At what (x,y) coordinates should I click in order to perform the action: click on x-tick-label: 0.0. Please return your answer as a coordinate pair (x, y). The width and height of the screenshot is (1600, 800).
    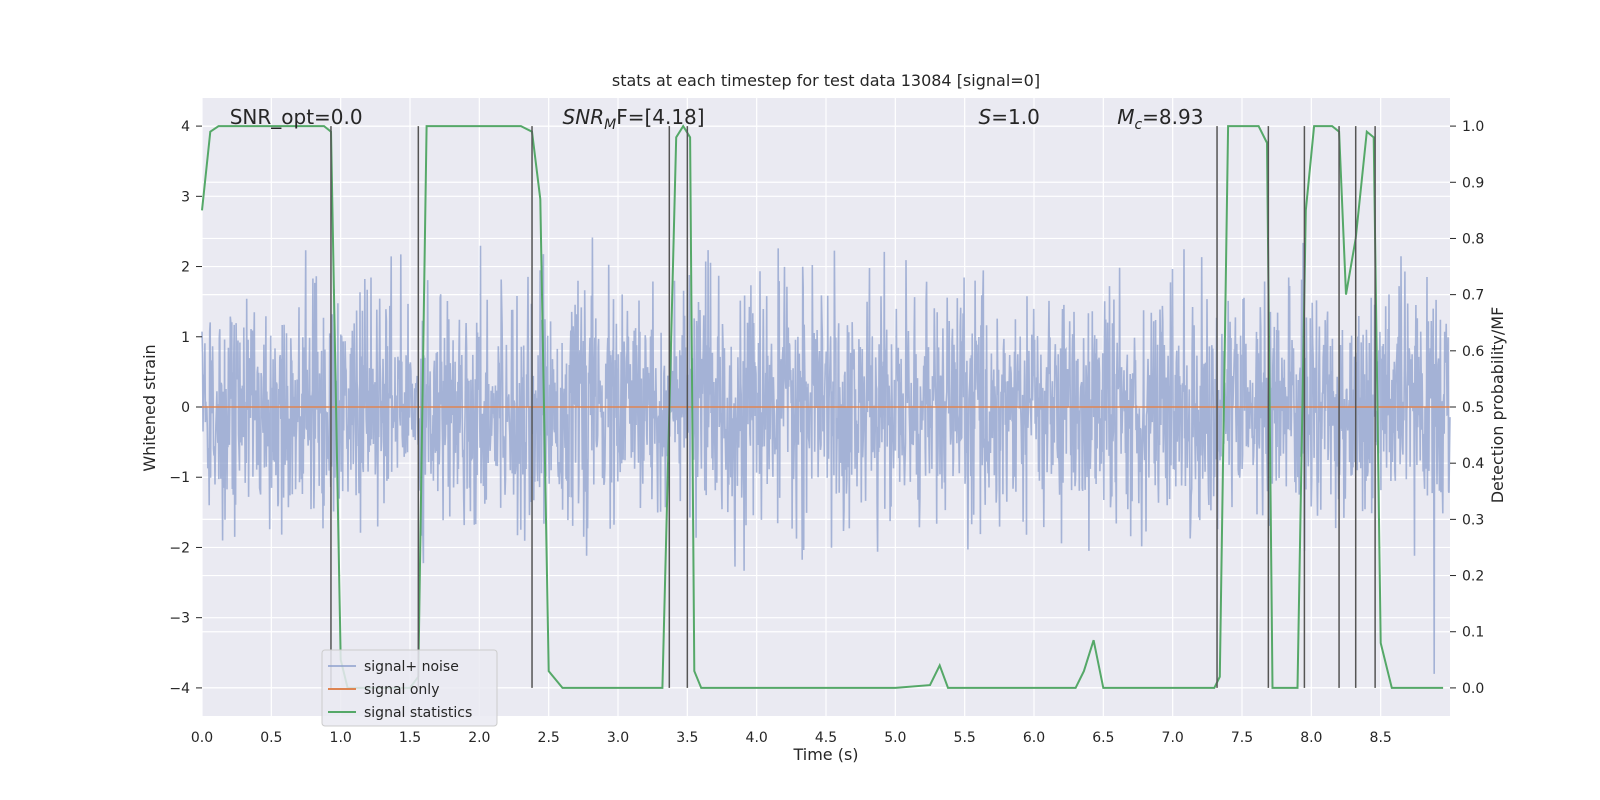
    Looking at the image, I should click on (202, 738).